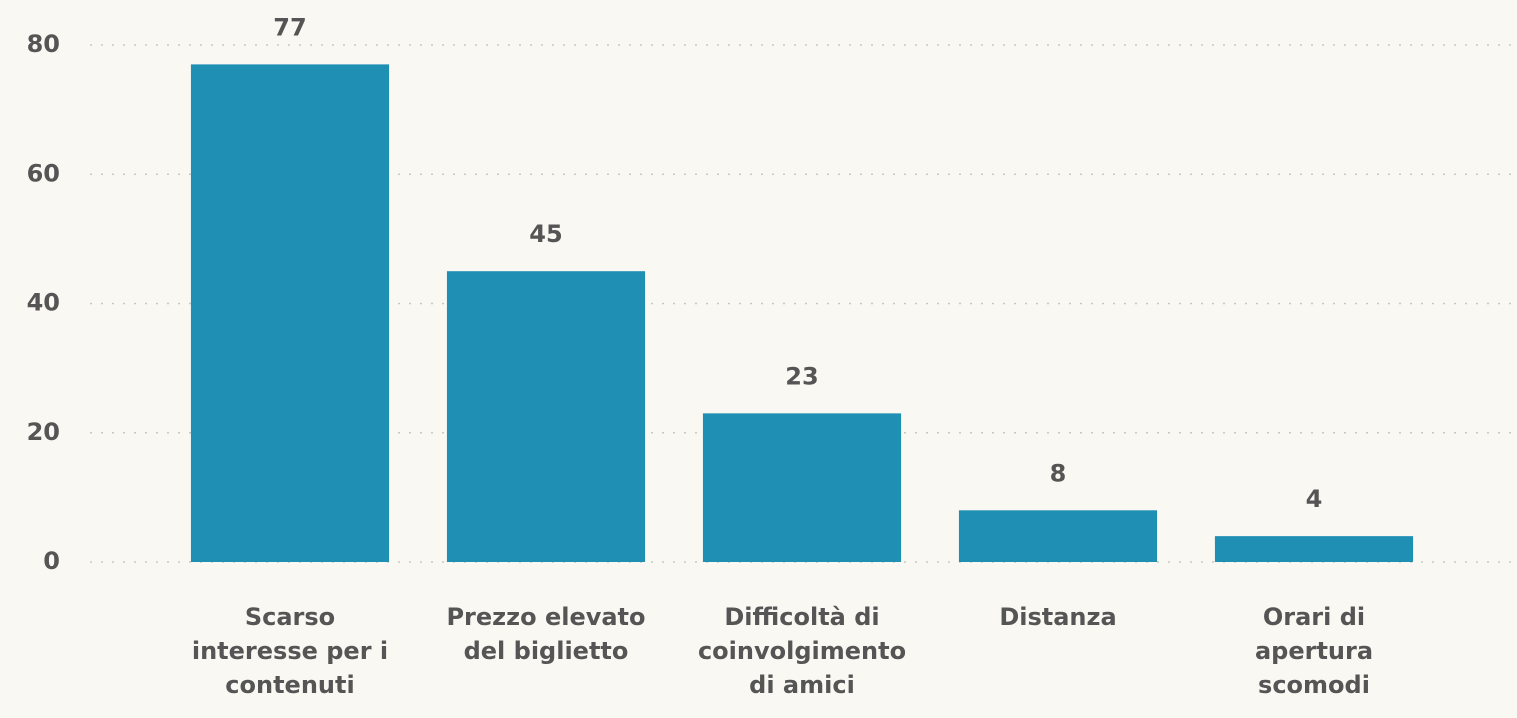  What do you see at coordinates (545, 234) in the screenshot?
I see `data-label: 45` at bounding box center [545, 234].